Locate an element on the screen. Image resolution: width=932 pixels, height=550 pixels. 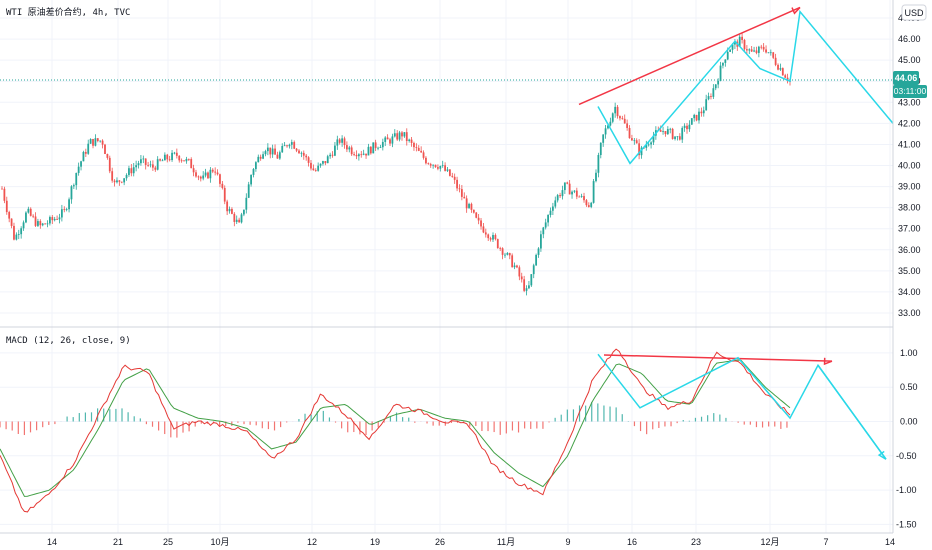
macd-indicator-title: MACD (12, 26, close, 9) is located at coordinates (68, 341).